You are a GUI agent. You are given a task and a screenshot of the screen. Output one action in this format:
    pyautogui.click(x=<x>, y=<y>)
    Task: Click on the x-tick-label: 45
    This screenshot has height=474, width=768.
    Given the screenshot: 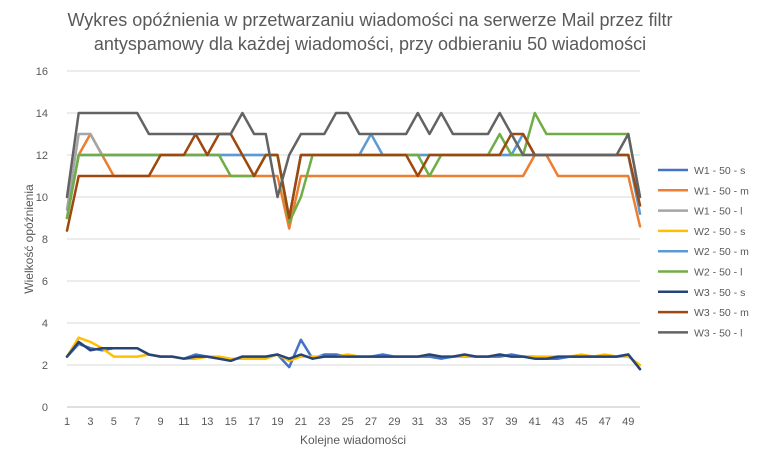 What is the action you would take?
    pyautogui.click(x=581, y=422)
    